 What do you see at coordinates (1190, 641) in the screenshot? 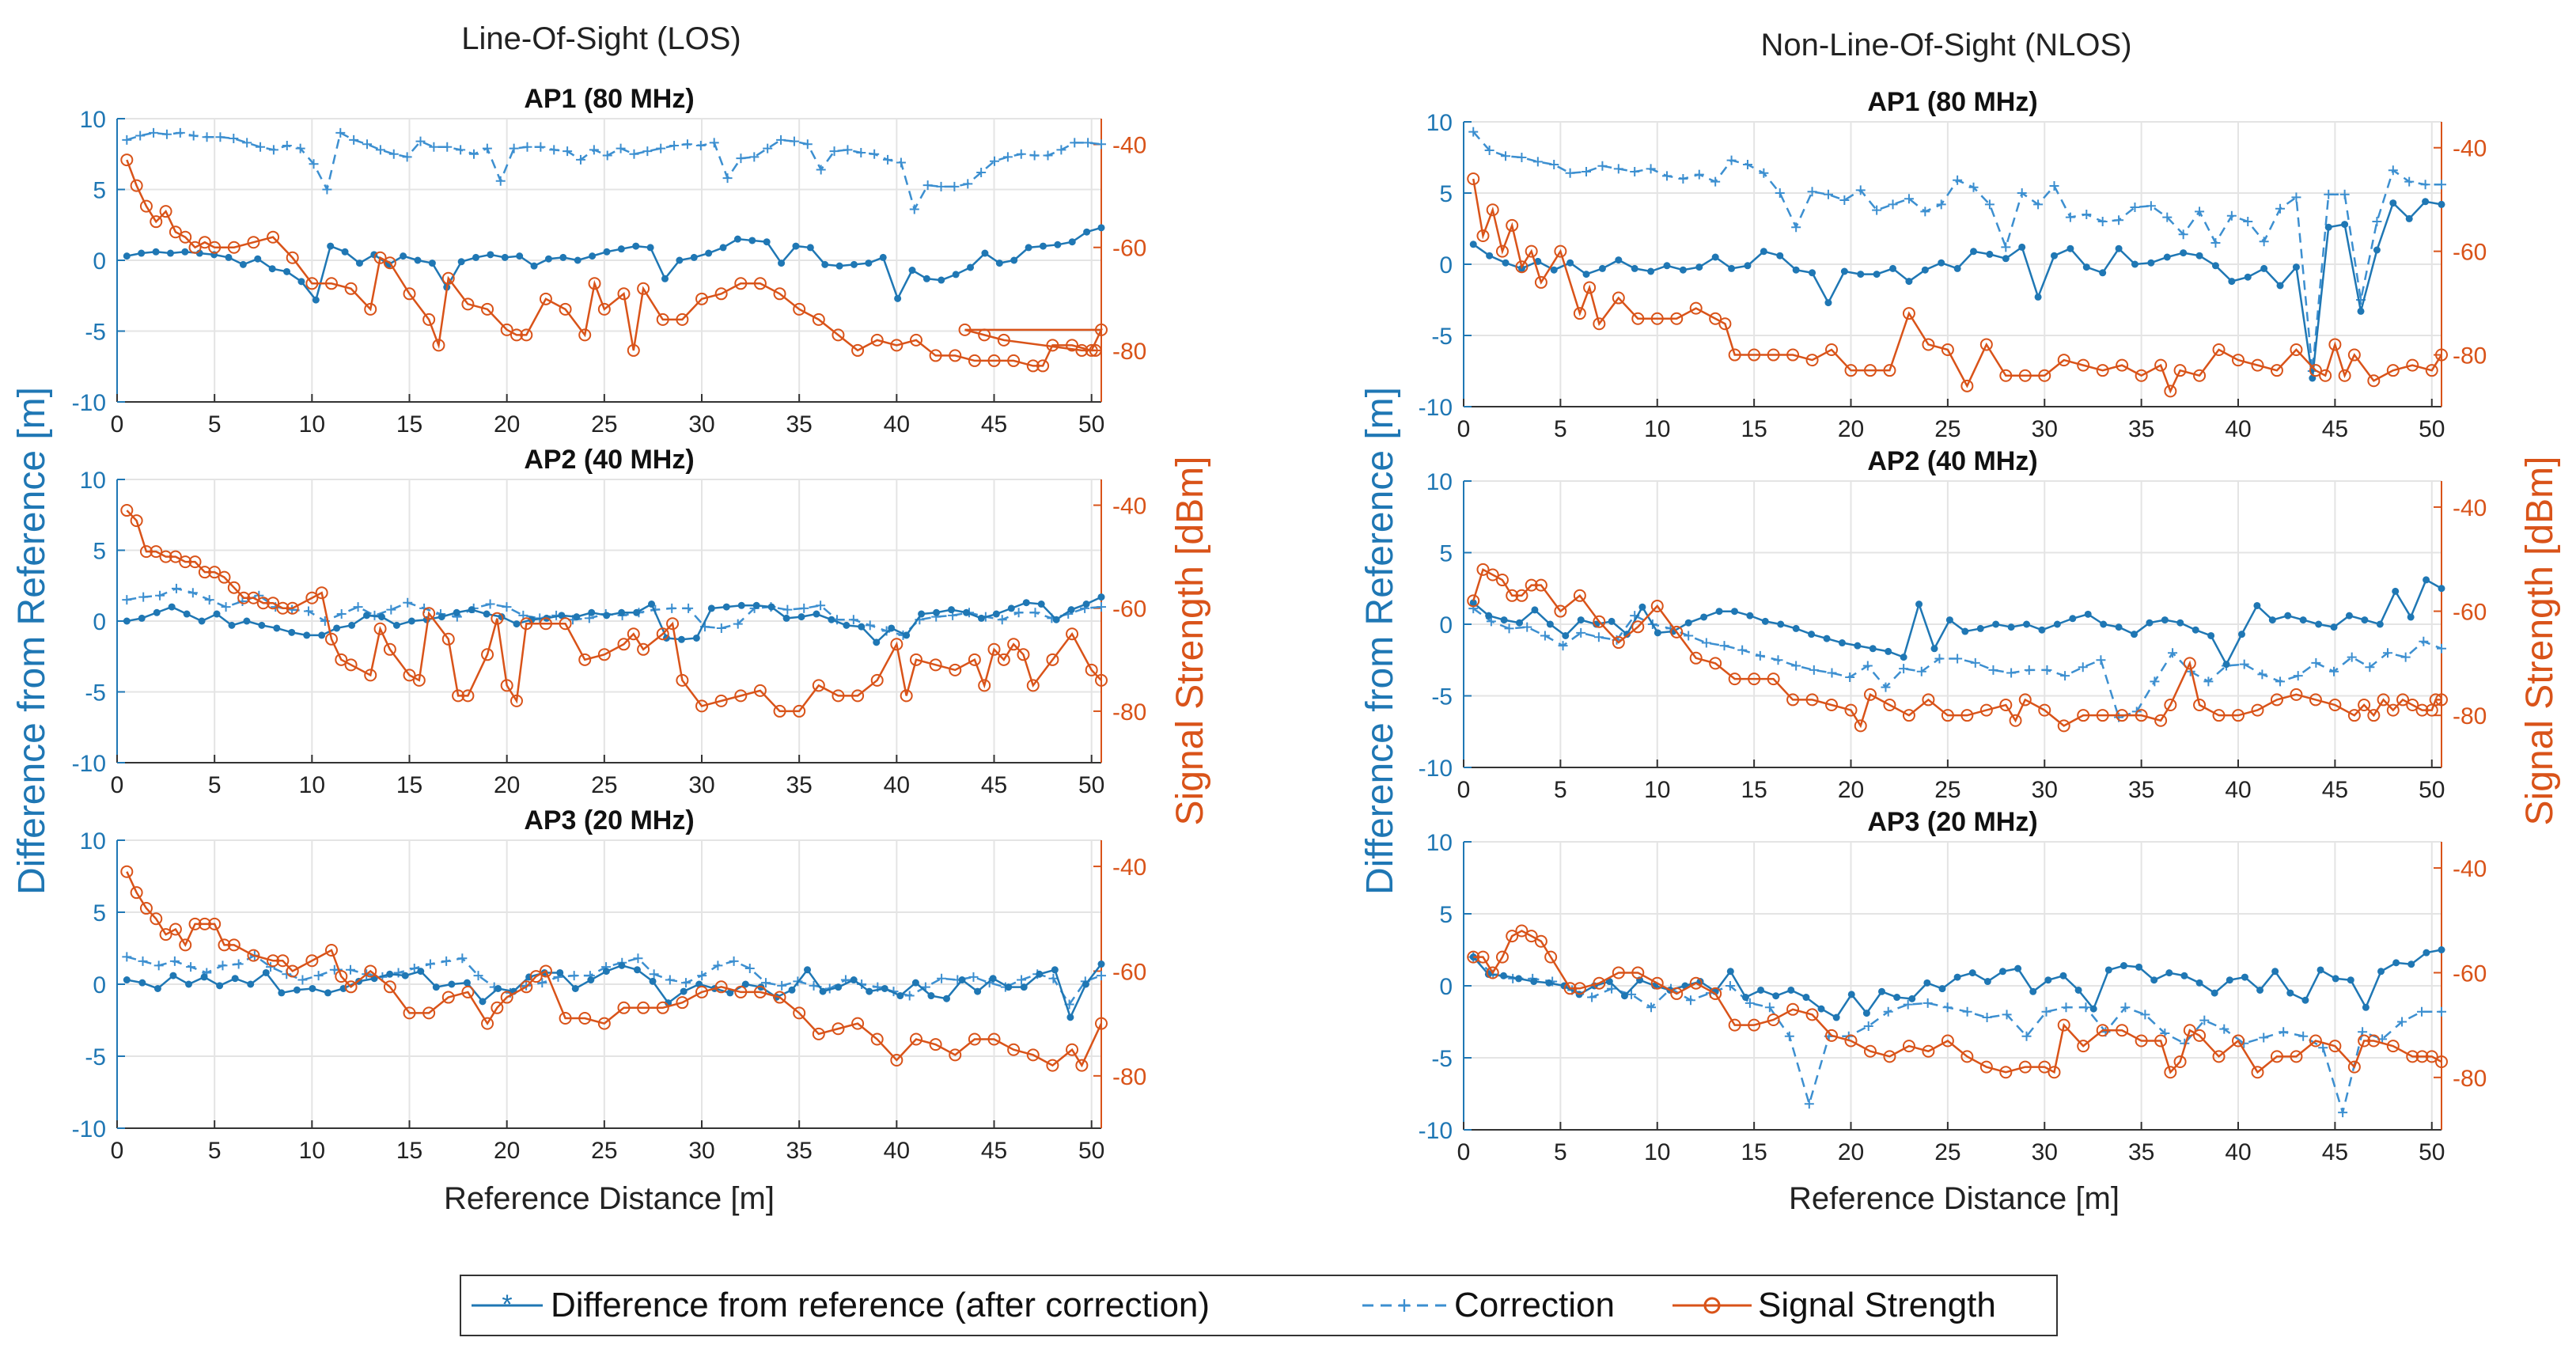
I see `right-y-axis-label: Signal Strength [dBm]` at bounding box center [1190, 641].